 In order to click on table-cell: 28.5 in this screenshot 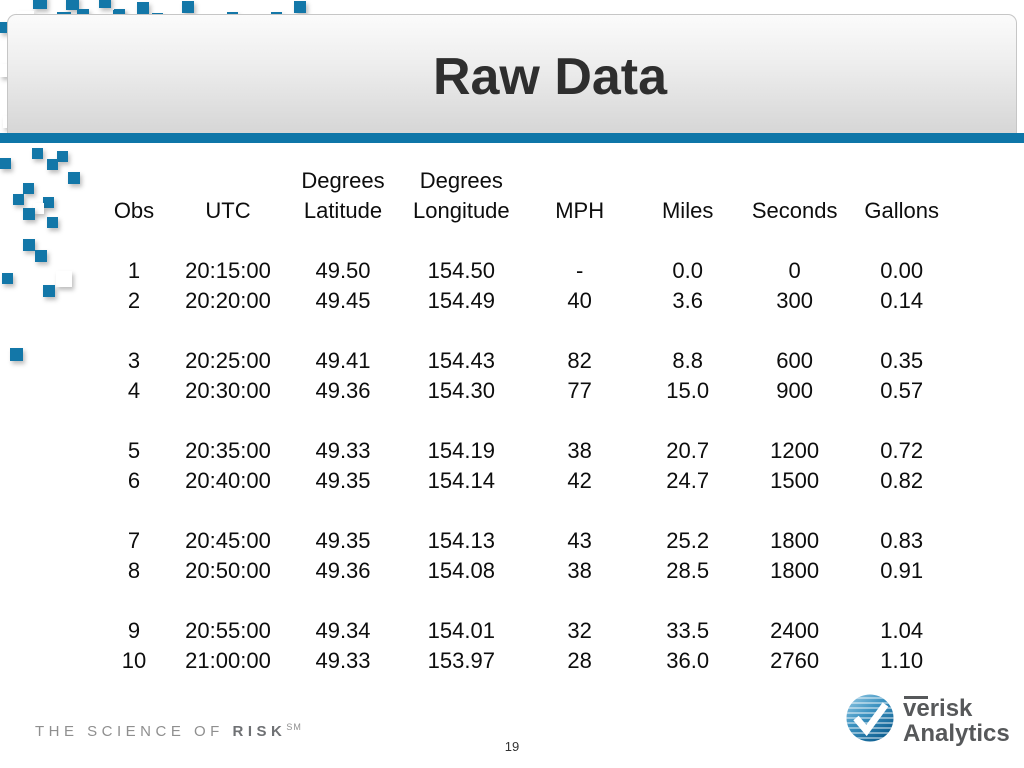, I will do `click(688, 570)`.